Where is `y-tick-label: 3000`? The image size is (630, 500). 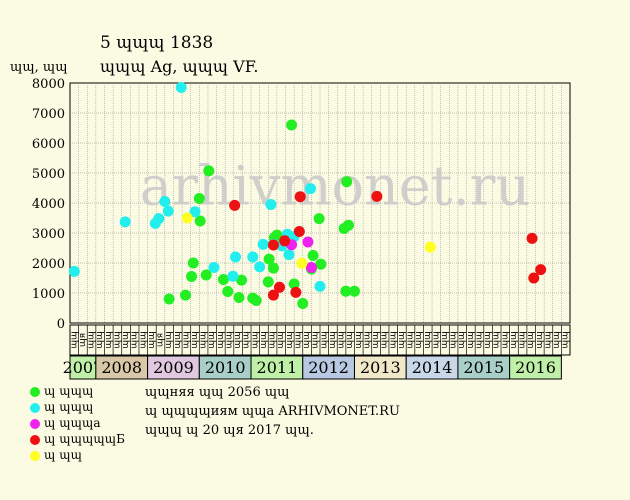
y-tick-label: 3000 is located at coordinates (48, 234).